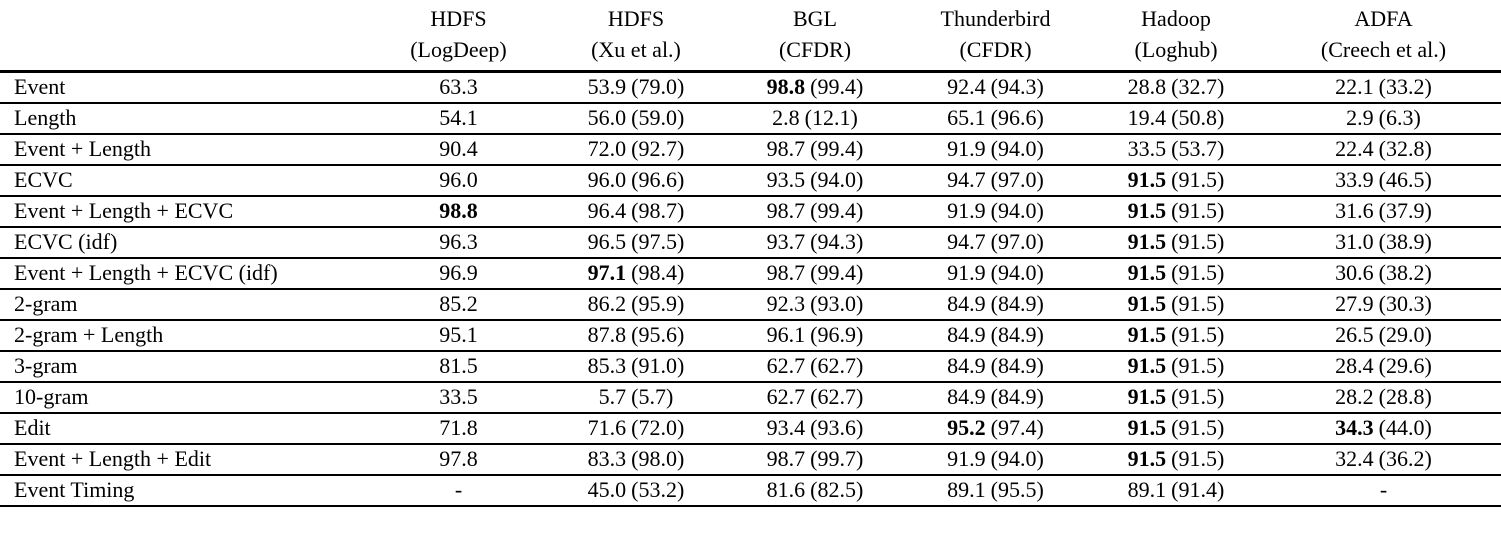 This screenshot has width=1501, height=540. What do you see at coordinates (1147, 87) in the screenshot?
I see `metric-value: 28.8` at bounding box center [1147, 87].